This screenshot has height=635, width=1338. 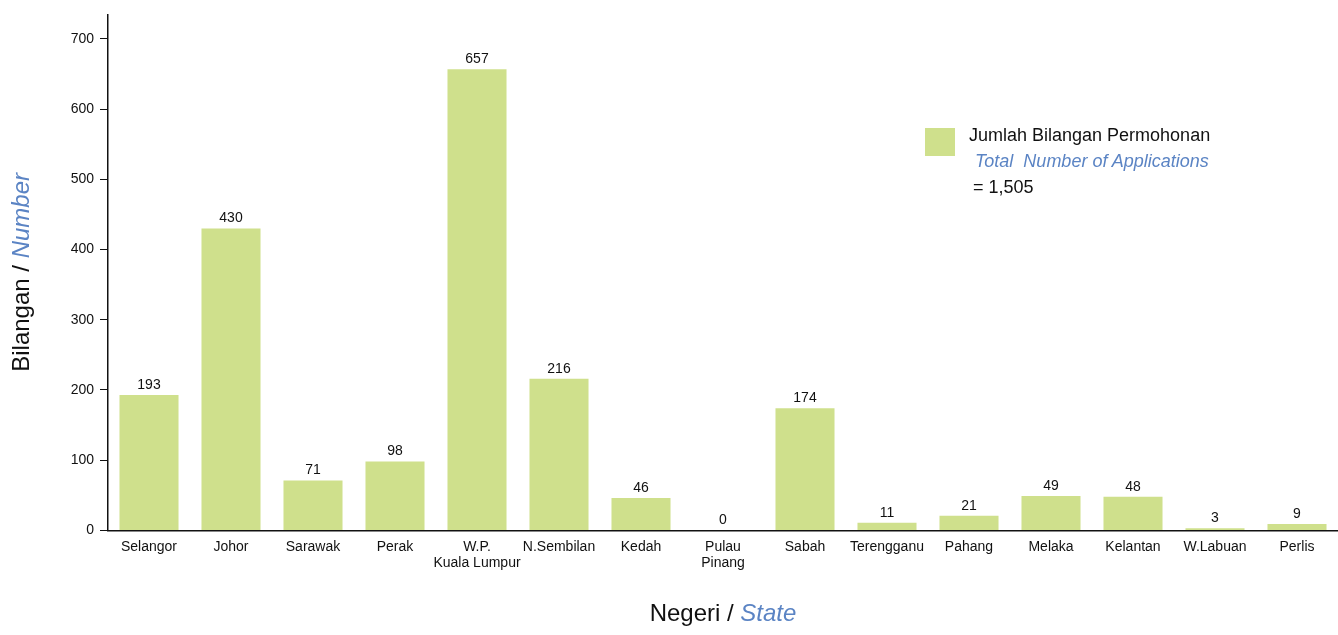 What do you see at coordinates (969, 504) in the screenshot?
I see `data-label: 21` at bounding box center [969, 504].